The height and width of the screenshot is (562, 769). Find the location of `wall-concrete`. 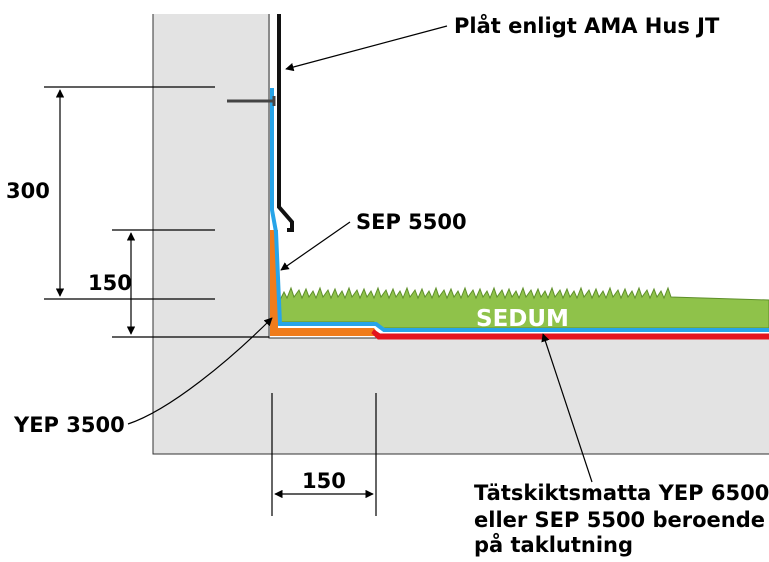

wall-concrete is located at coordinates (211, 234).